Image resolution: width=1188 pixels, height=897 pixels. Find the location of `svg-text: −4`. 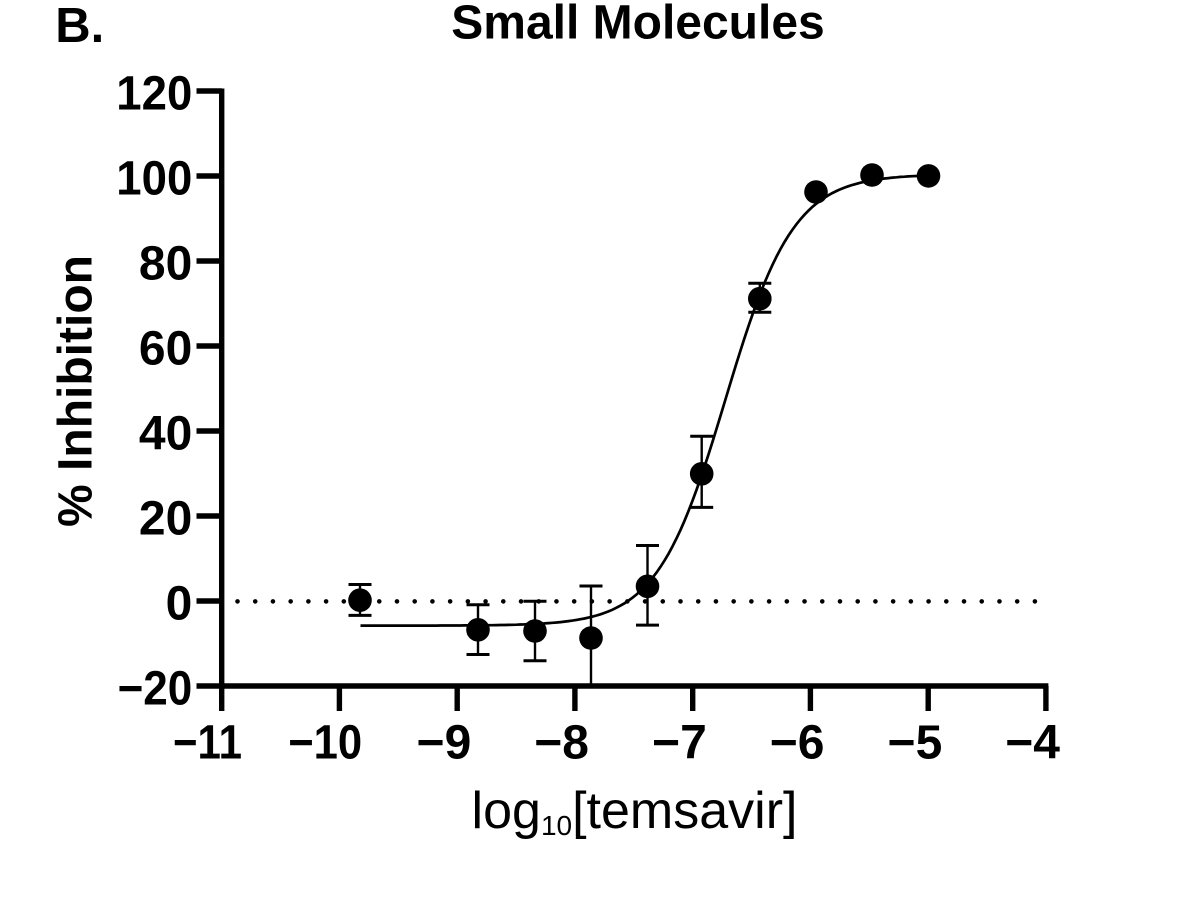

svg-text: −4 is located at coordinates (1032, 742).